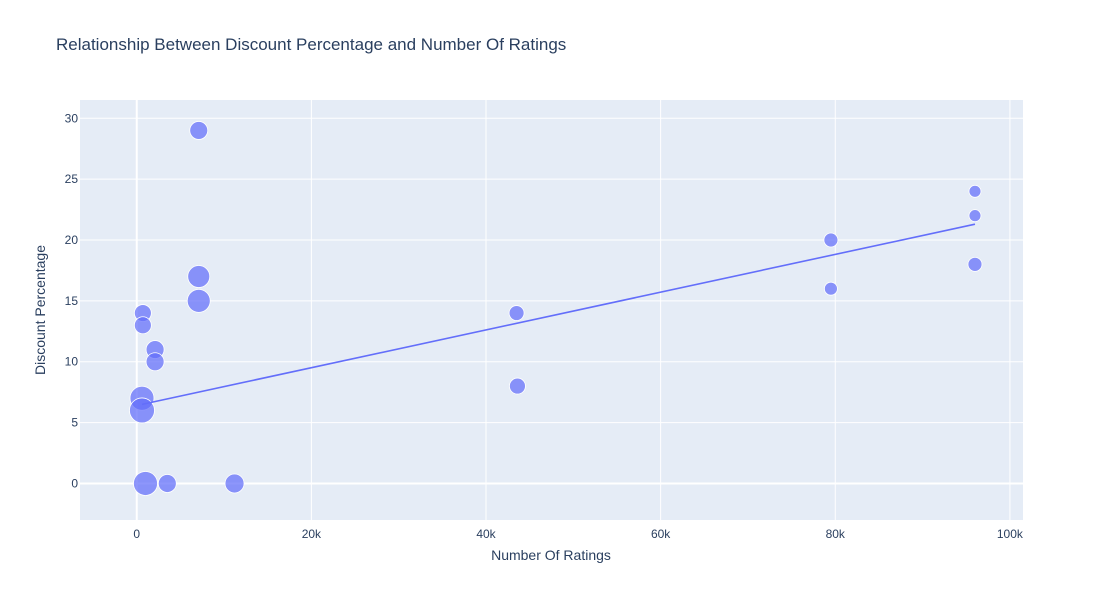 The image size is (1102, 600). Describe the element at coordinates (72, 362) in the screenshot. I see `y-tick-label: 10` at that location.